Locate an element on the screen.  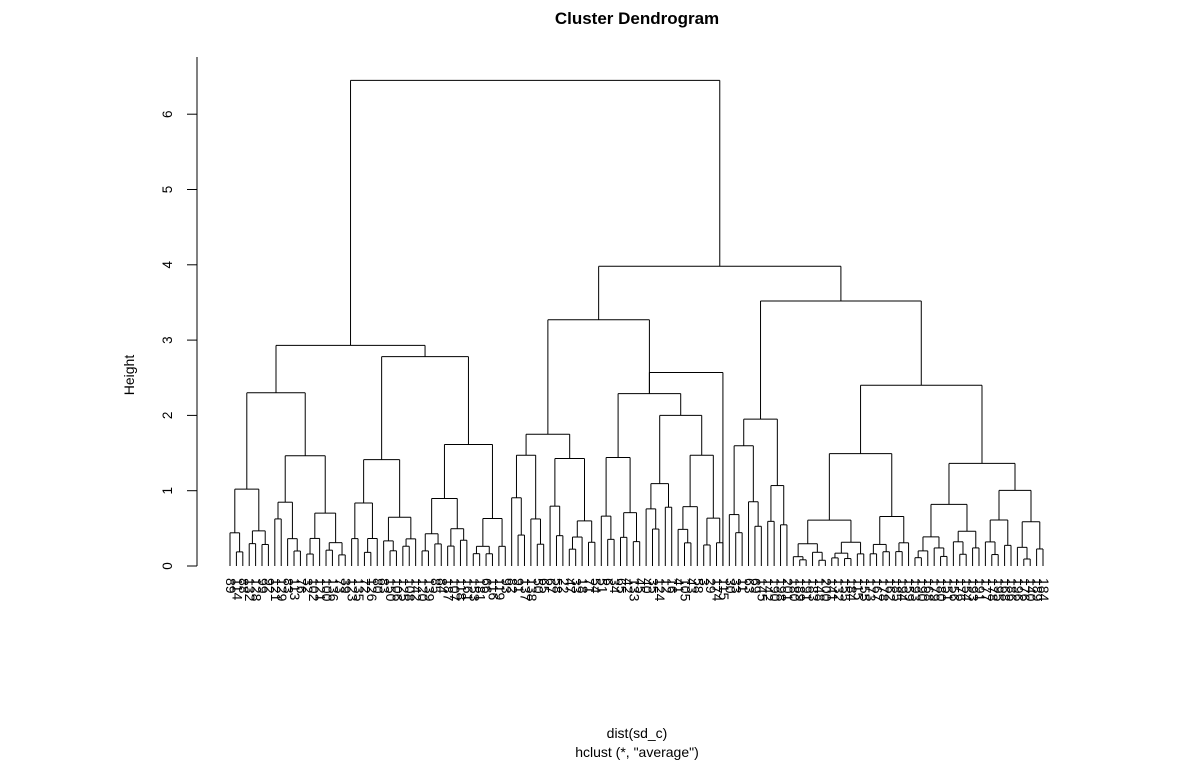
leaf-label-101: 167 is located at coordinates (878, 590).